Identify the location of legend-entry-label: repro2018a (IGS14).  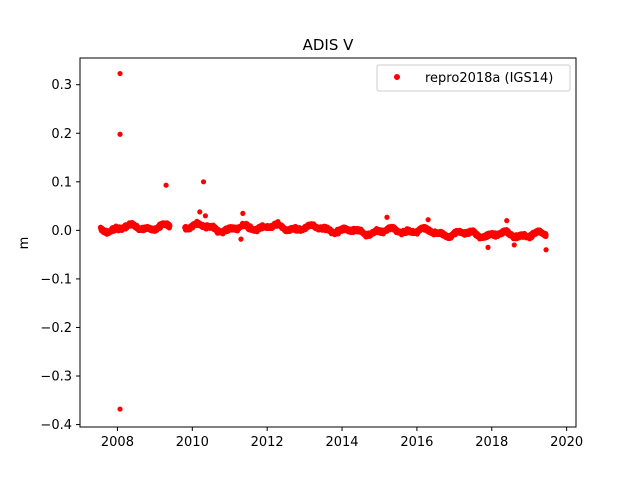
(489, 78).